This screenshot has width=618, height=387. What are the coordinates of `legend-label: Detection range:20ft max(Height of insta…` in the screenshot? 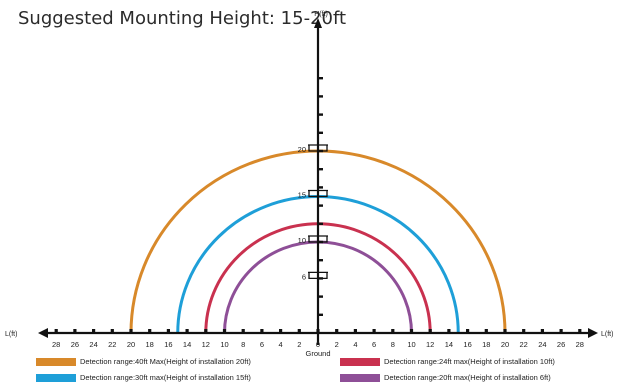 It's located at (467, 377).